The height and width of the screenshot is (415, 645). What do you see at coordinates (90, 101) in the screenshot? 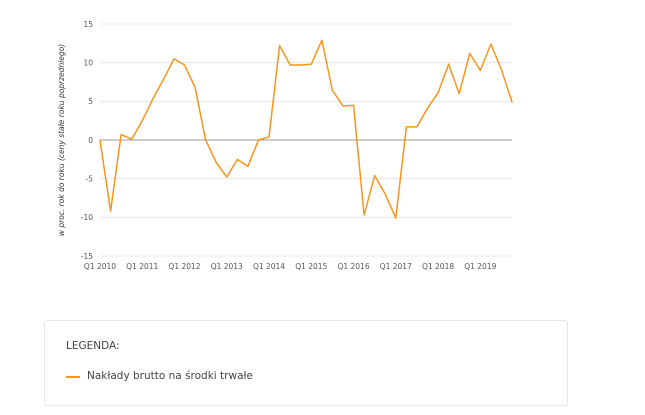
I see `y-tick-label: 5` at bounding box center [90, 101].